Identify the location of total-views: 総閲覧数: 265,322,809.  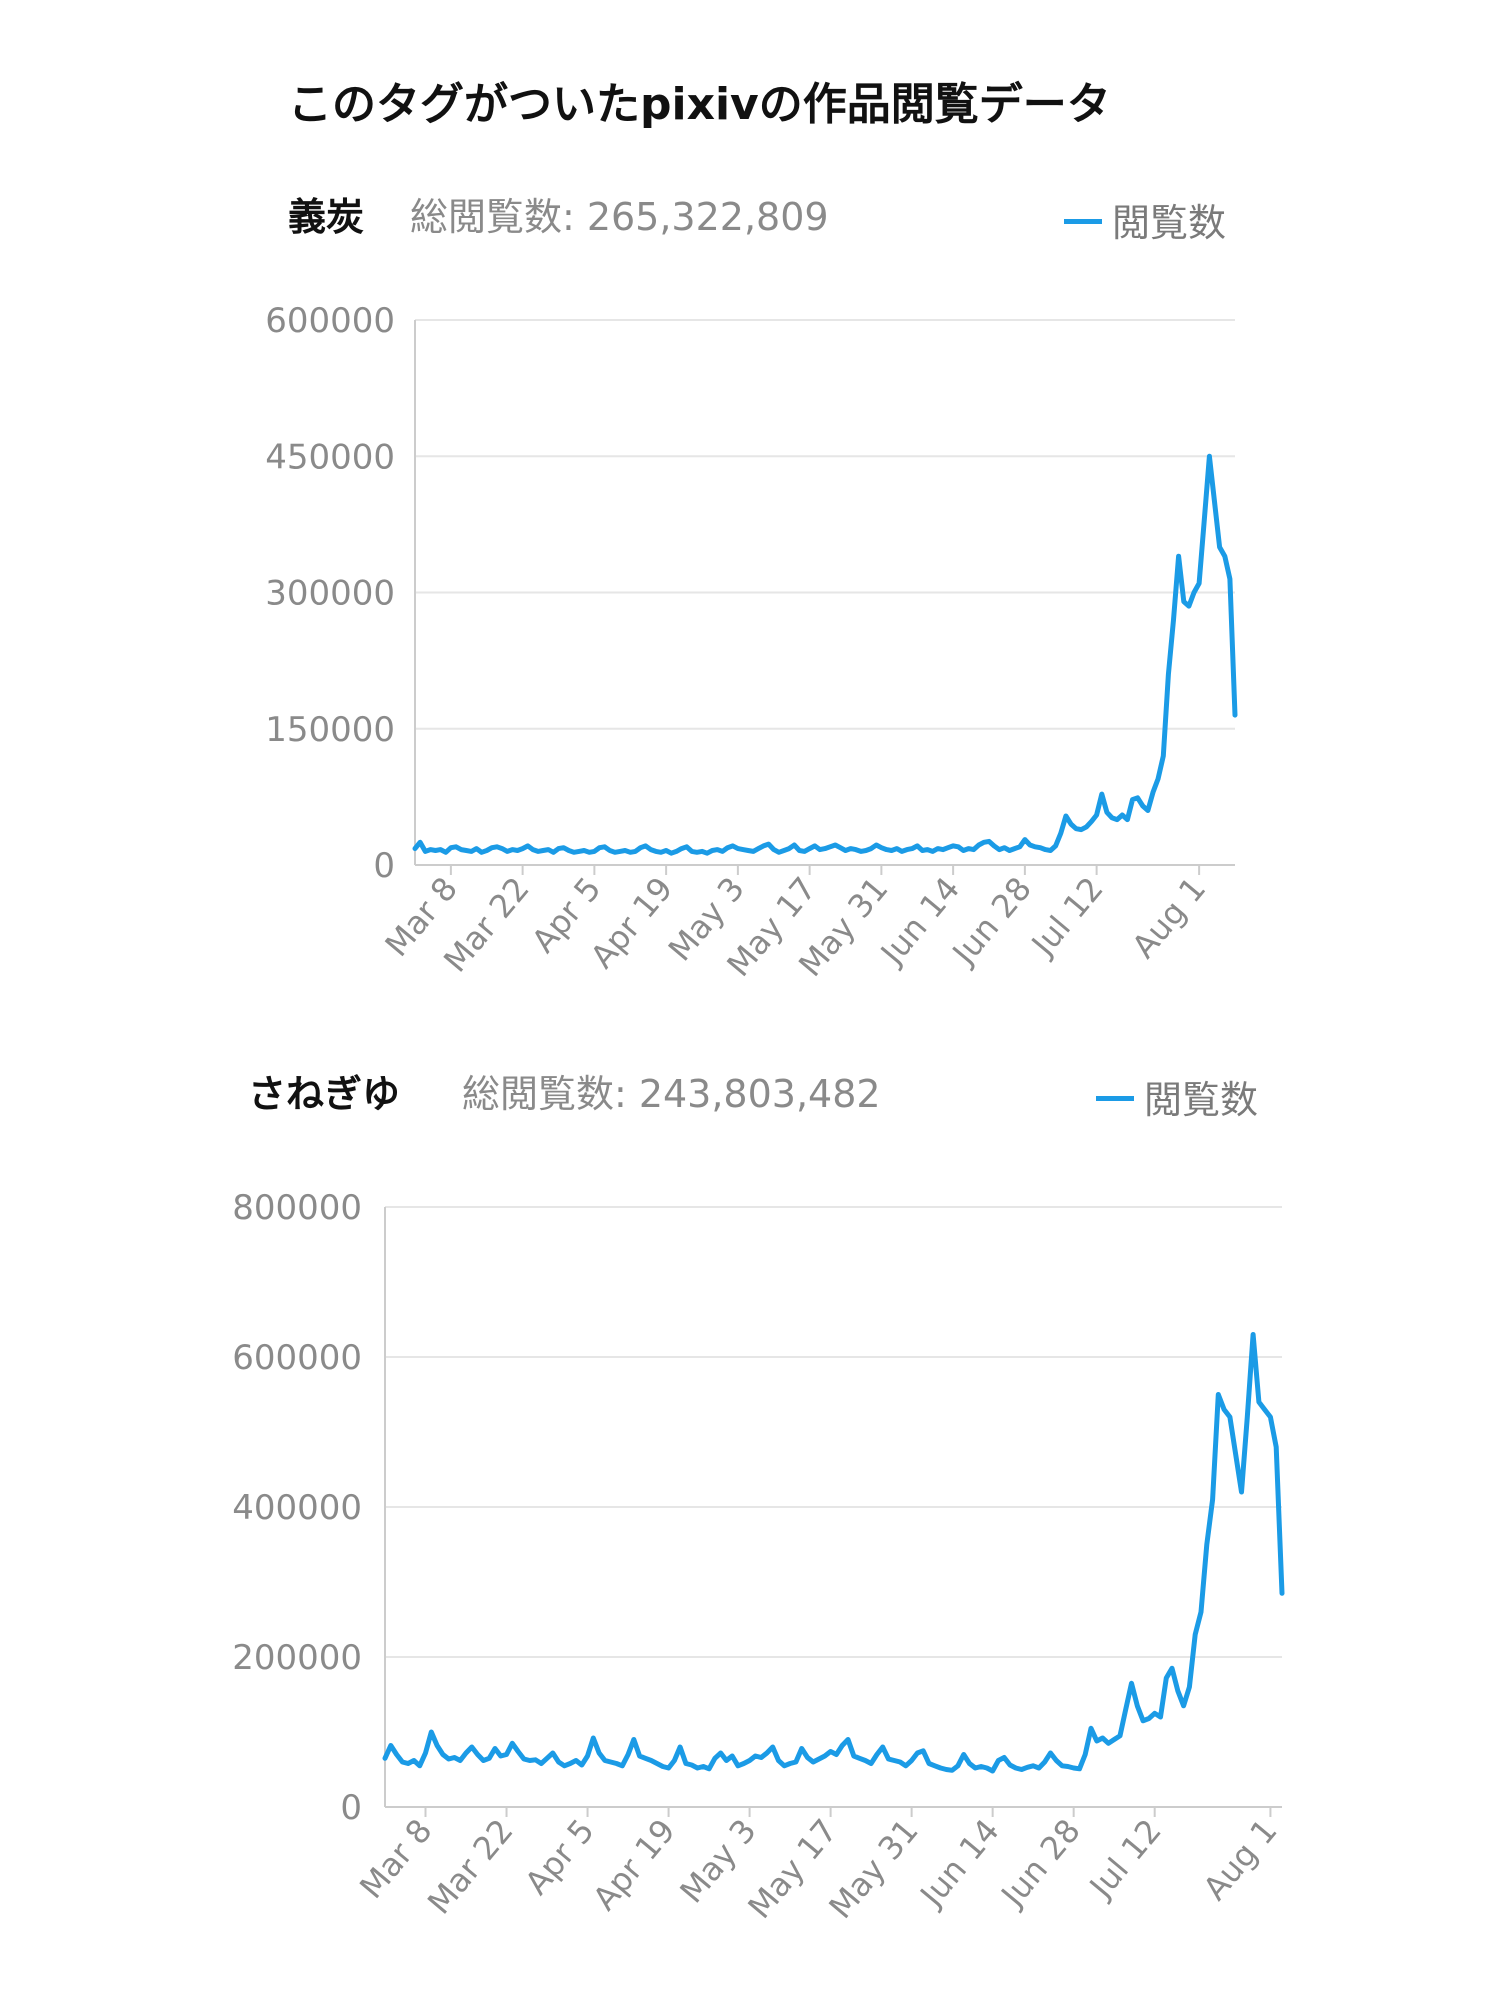
(619, 213).